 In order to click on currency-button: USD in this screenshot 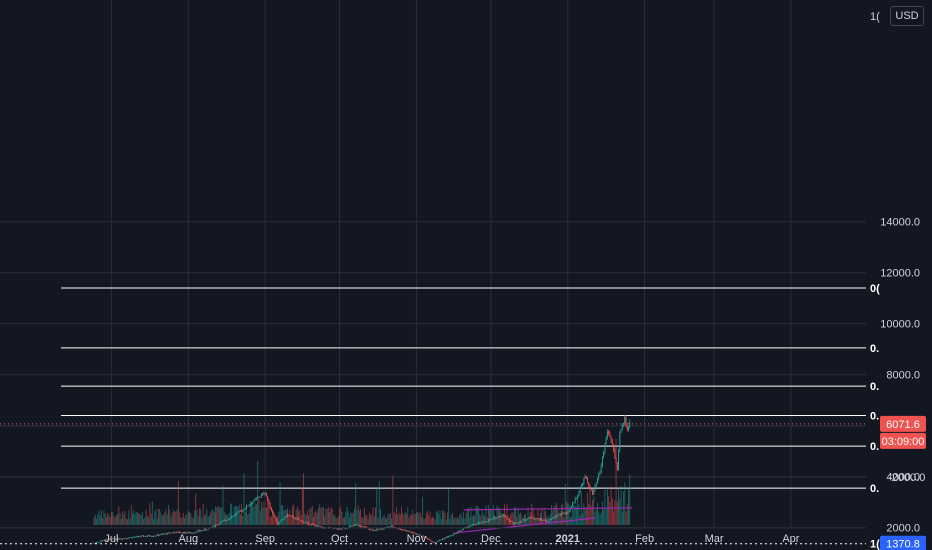, I will do `click(907, 16)`.